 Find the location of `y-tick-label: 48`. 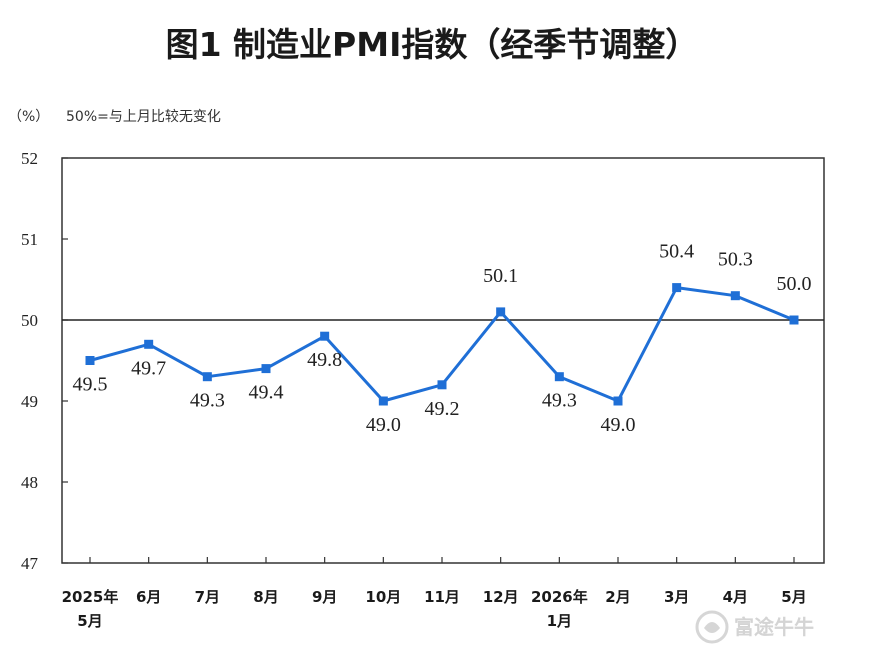

y-tick-label: 48 is located at coordinates (29, 482).